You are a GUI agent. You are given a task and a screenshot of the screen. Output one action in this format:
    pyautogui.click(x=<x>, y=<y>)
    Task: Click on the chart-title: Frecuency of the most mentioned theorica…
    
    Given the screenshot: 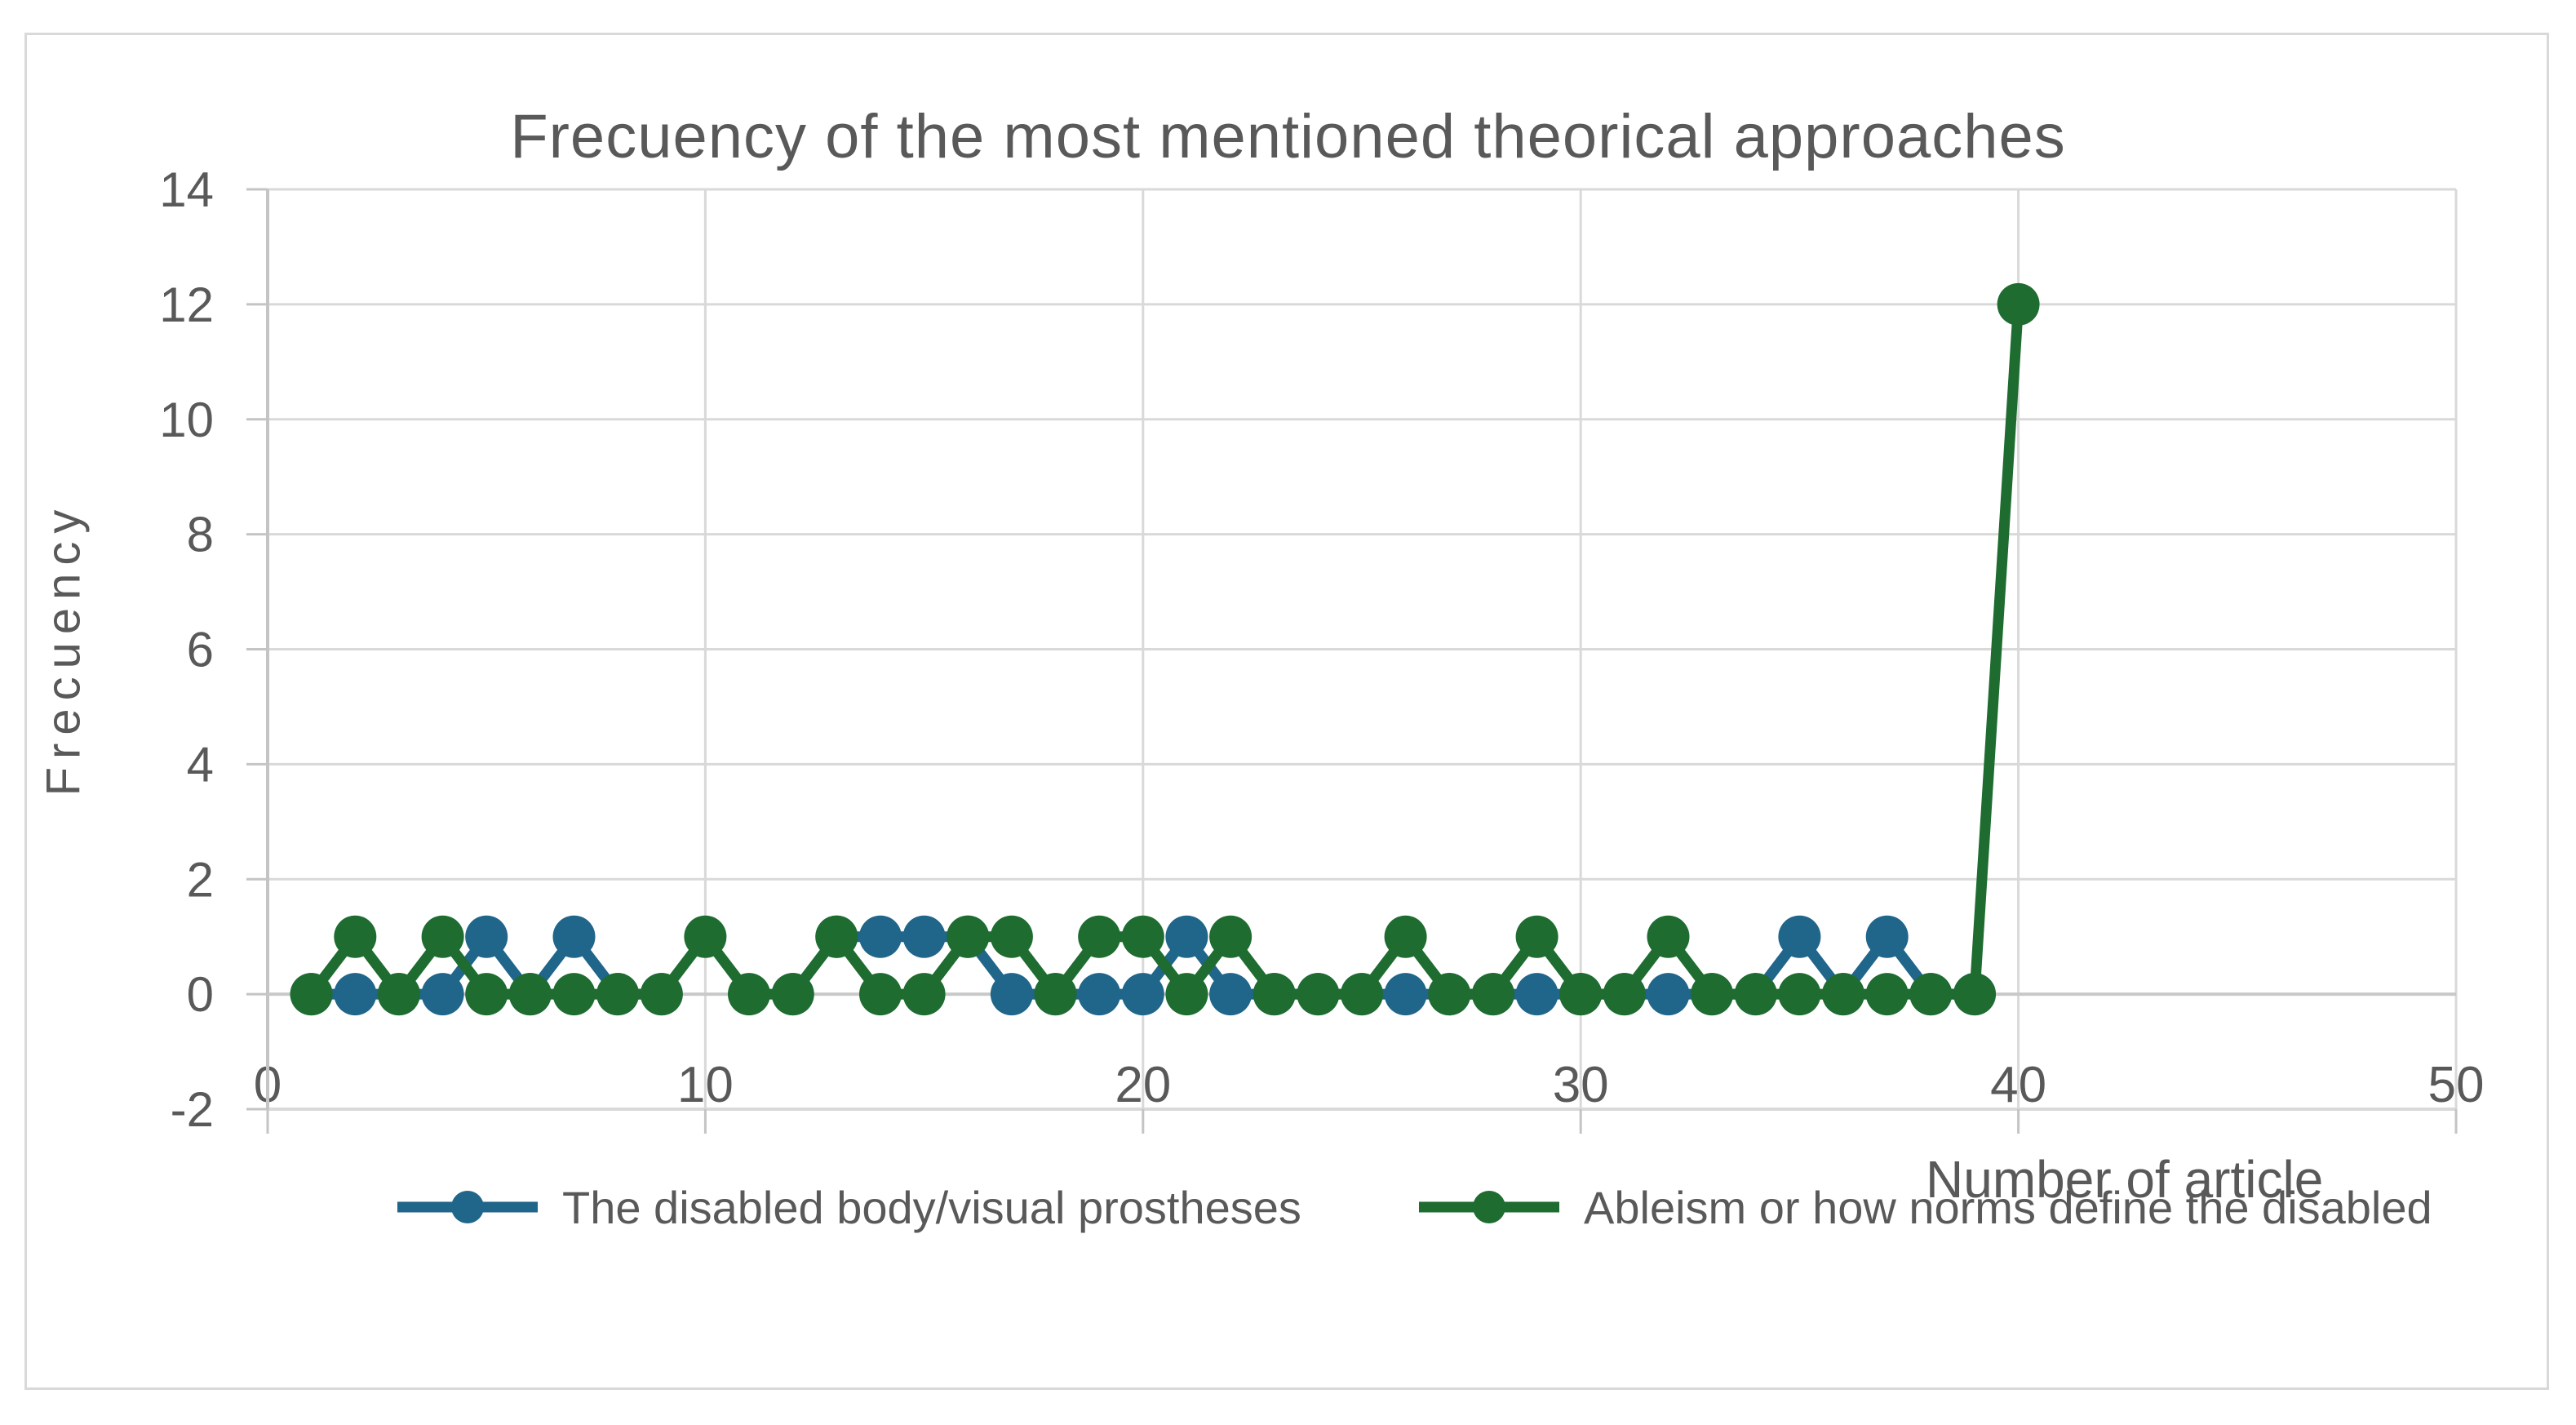 What is the action you would take?
    pyautogui.click(x=1288, y=136)
    